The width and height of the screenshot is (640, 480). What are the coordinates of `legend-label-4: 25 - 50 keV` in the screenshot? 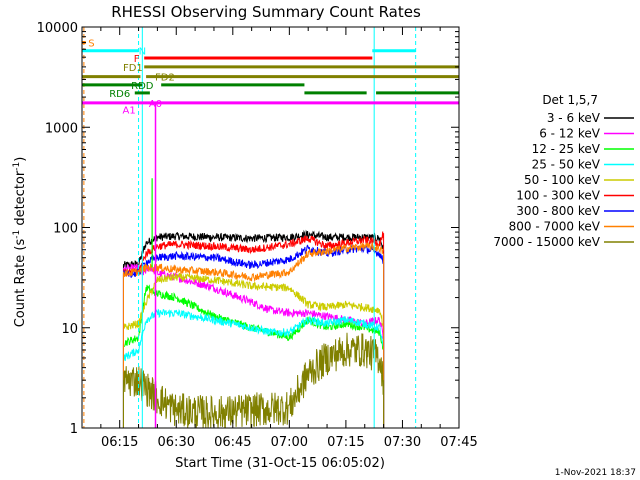 It's located at (566, 165).